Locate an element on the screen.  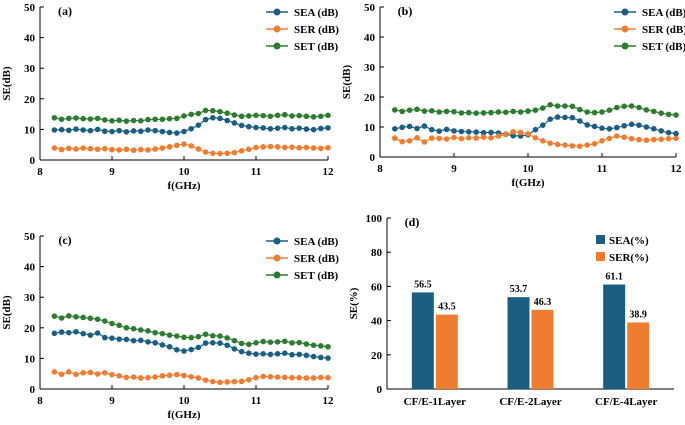
y-tick-label: 20 is located at coordinates (30, 329).